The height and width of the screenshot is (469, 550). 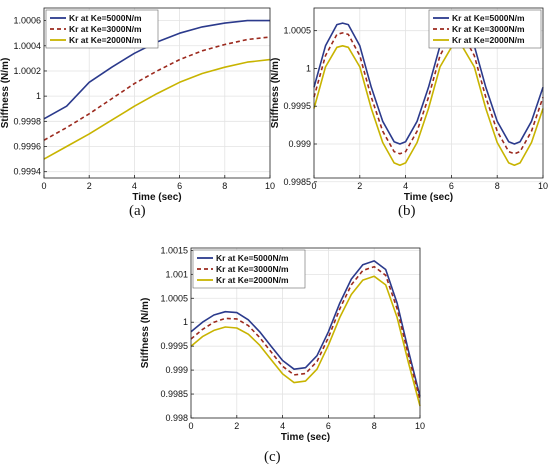 What do you see at coordinates (176, 418) in the screenshot?
I see `y-tick-label: 0.998` at bounding box center [176, 418].